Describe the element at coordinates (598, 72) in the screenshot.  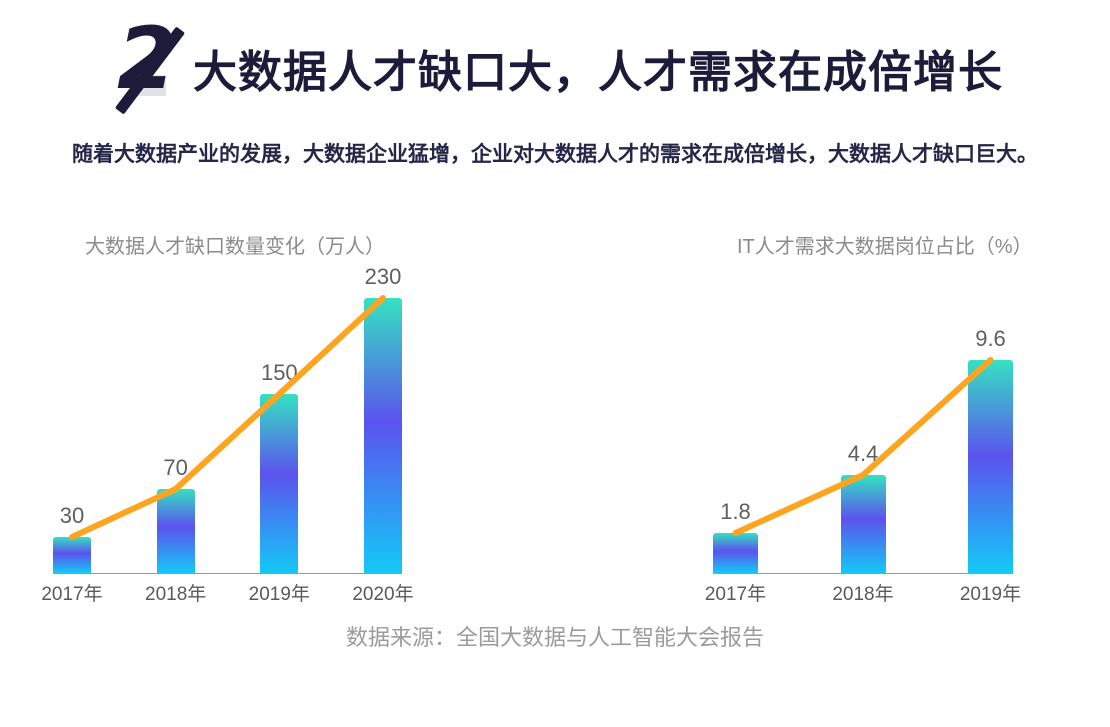
I see `page-title: 大数据人才缺口大，人才需求在成倍增长` at that location.